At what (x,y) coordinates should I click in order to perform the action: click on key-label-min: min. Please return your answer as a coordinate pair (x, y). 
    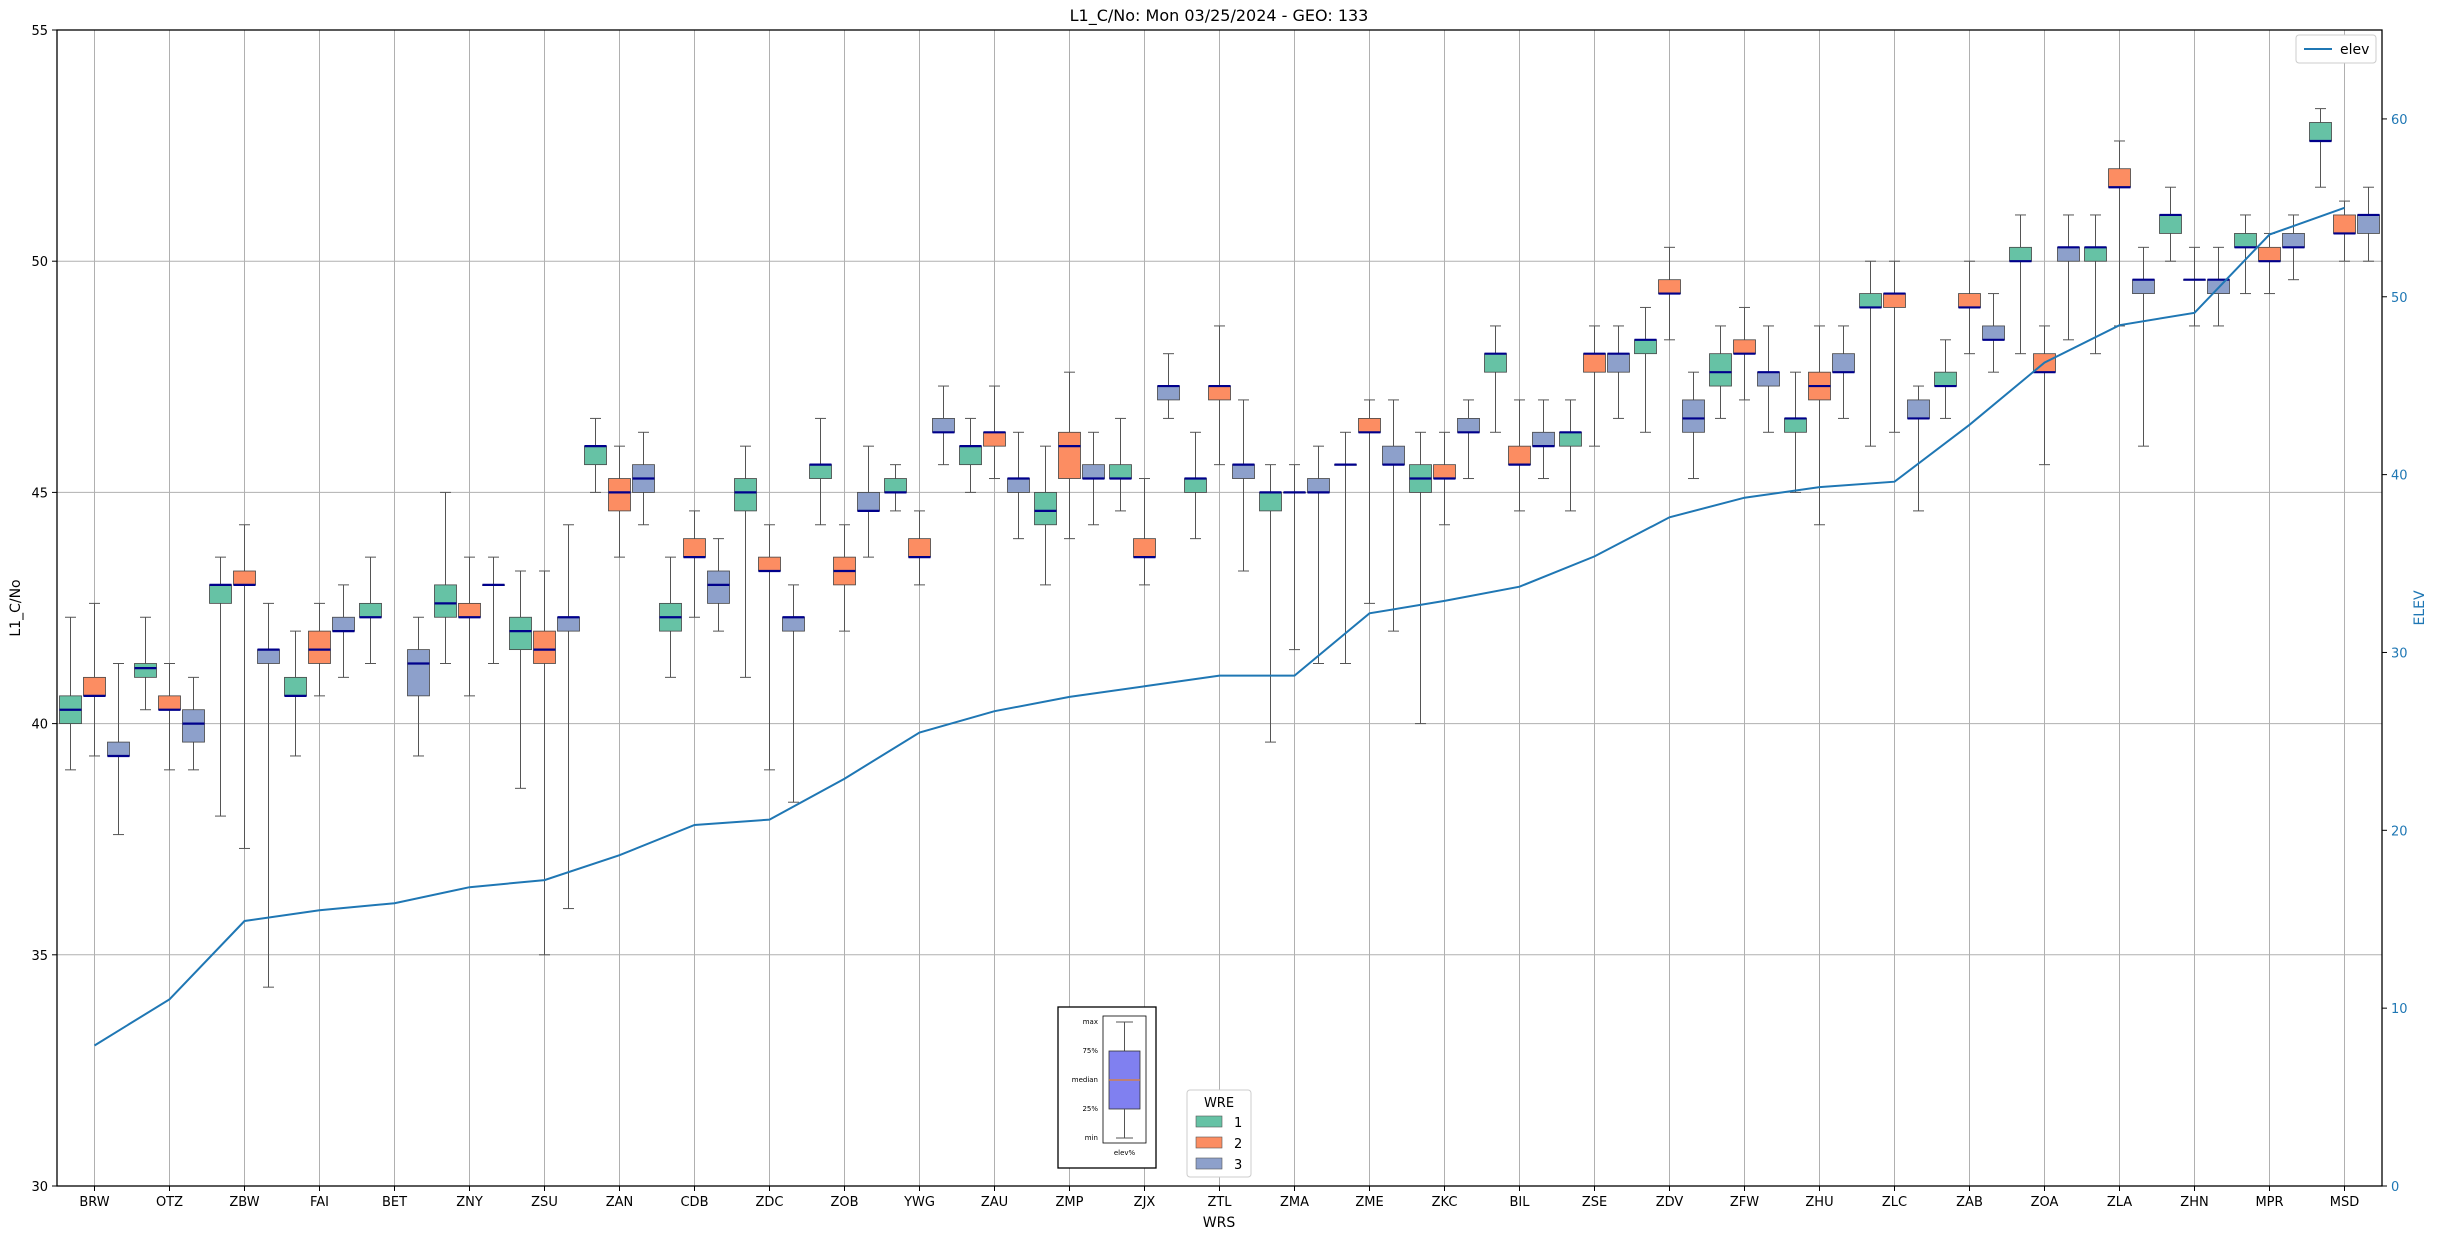
    Looking at the image, I should click on (1091, 1138).